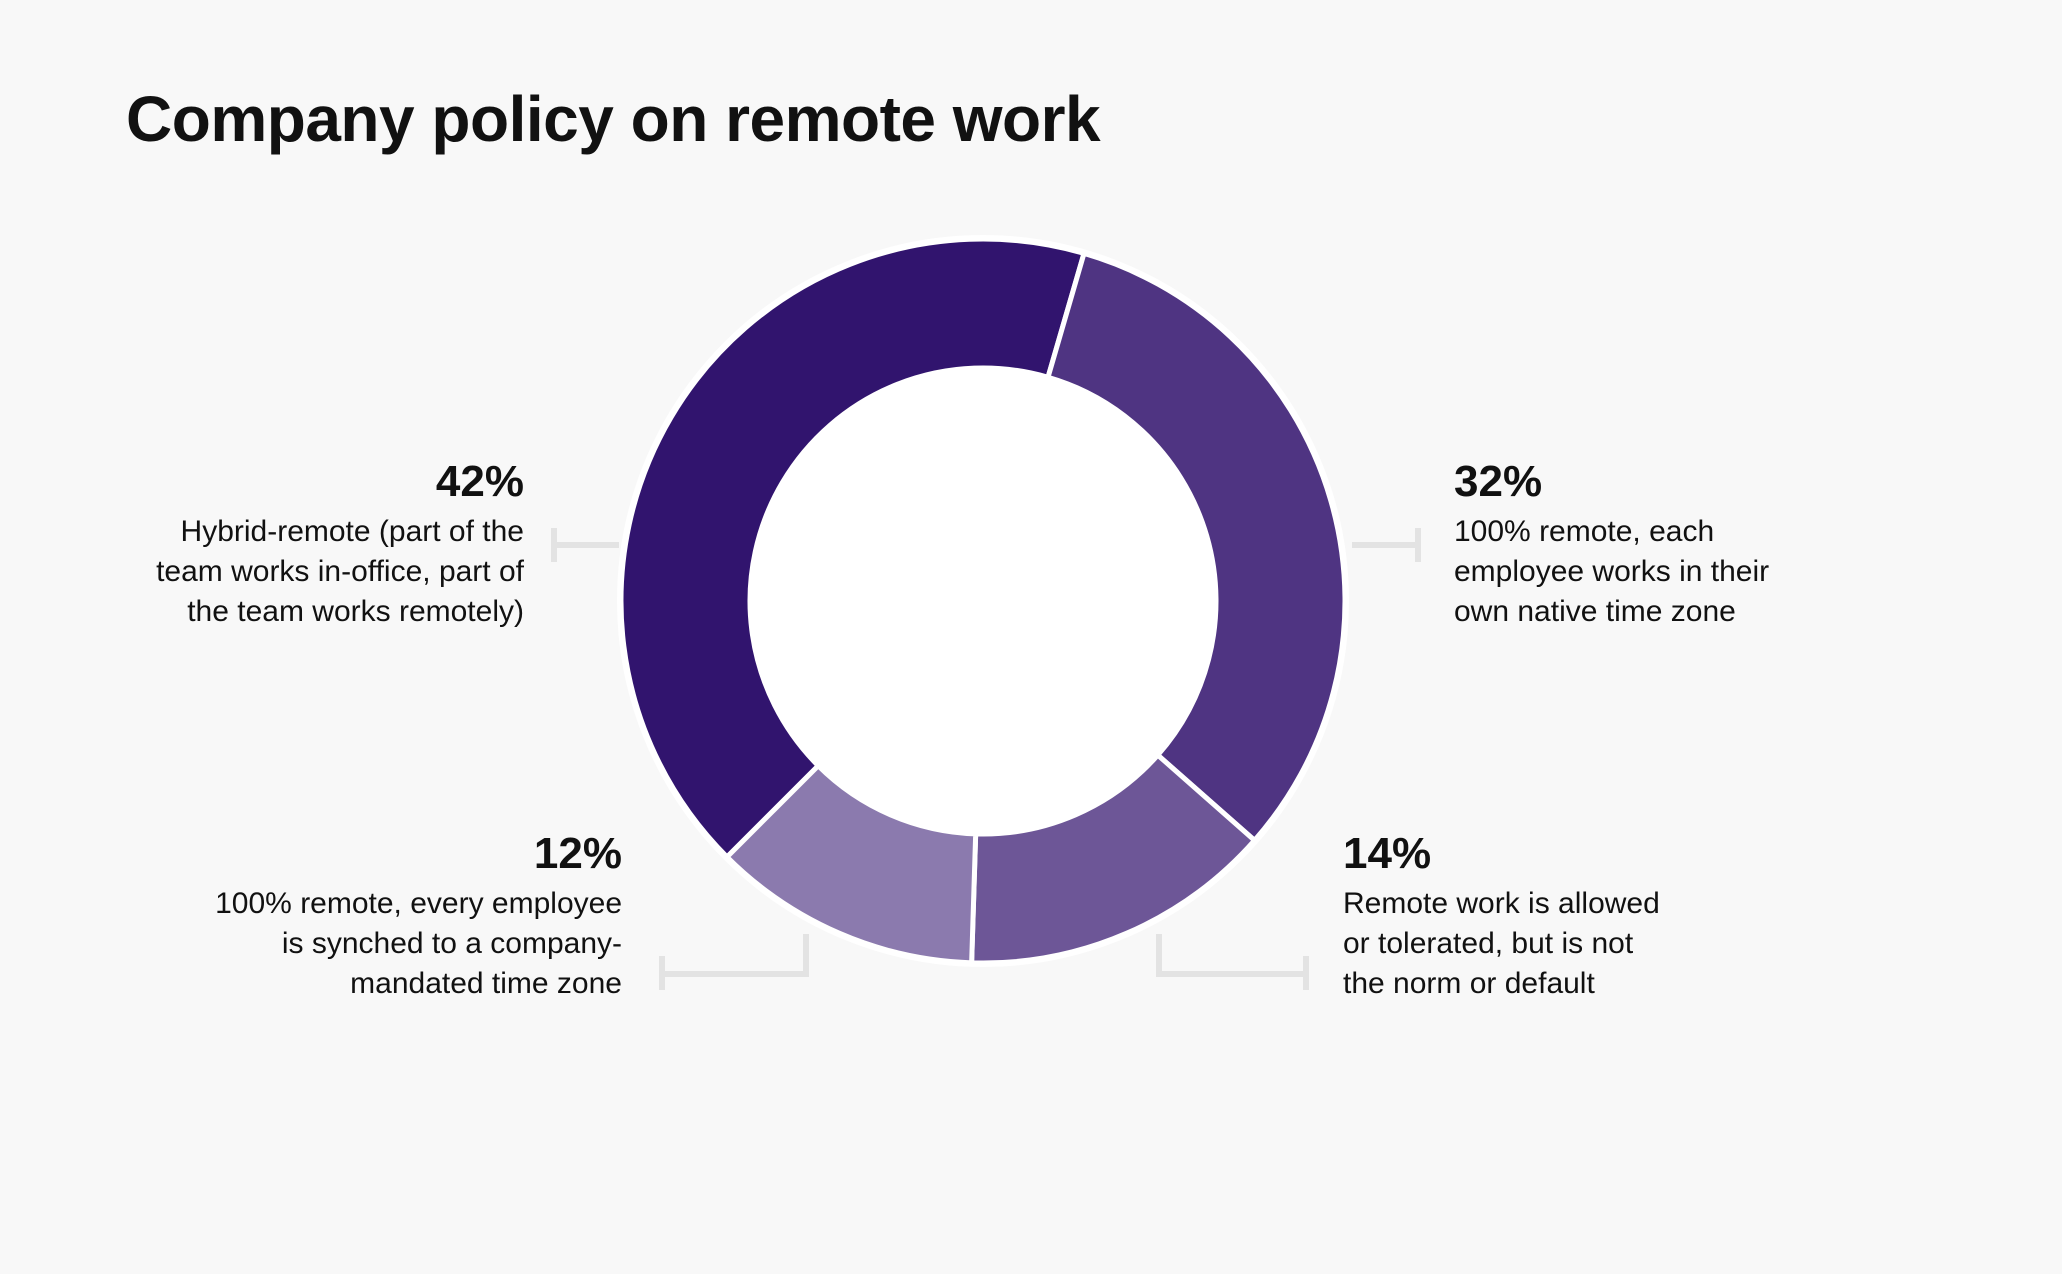 The image size is (2062, 1274). I want to click on slice-percent: 12%, so click(577, 853).